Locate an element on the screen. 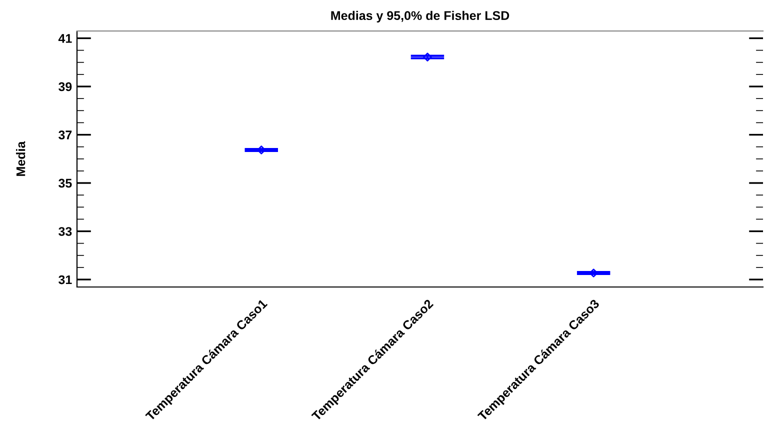 This screenshot has height=437, width=765. y-tick-label: 41 is located at coordinates (65, 38).